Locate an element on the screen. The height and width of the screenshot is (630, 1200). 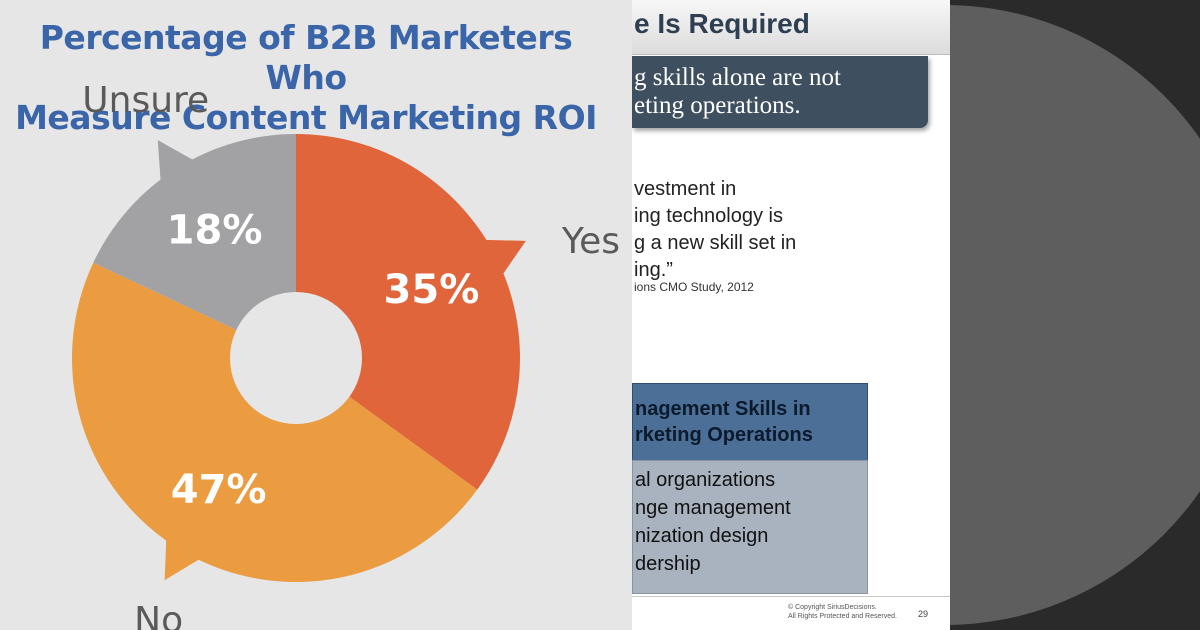
callout-pointer-yes is located at coordinates (504, 257).